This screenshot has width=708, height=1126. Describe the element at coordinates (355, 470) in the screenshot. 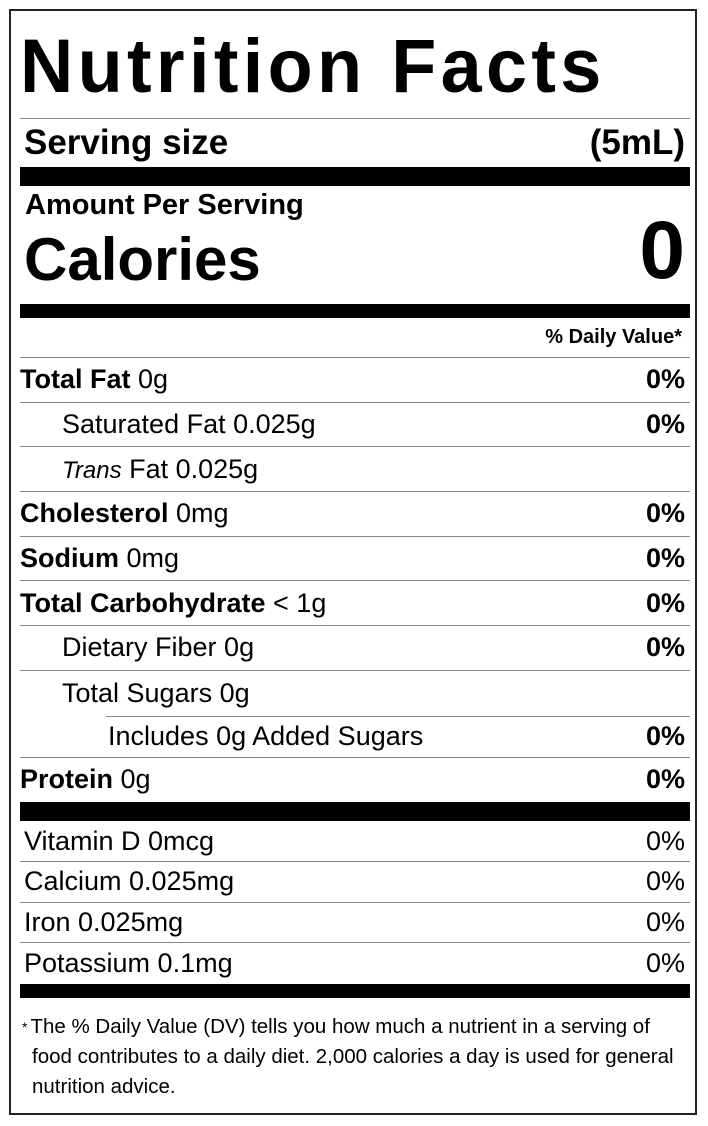

I see `nutrient-row-trans-fat: Trans Fat 0.025g` at that location.